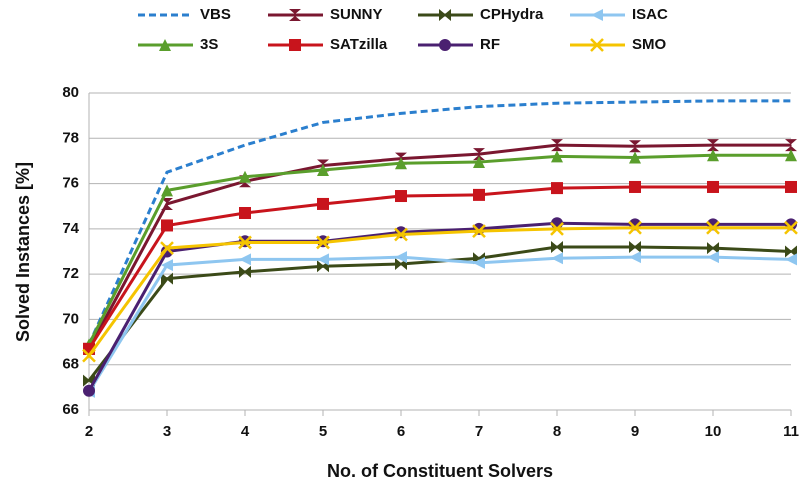 This screenshot has height=489, width=803. Describe the element at coordinates (323, 431) in the screenshot. I see `x-tick-label: 5` at that location.